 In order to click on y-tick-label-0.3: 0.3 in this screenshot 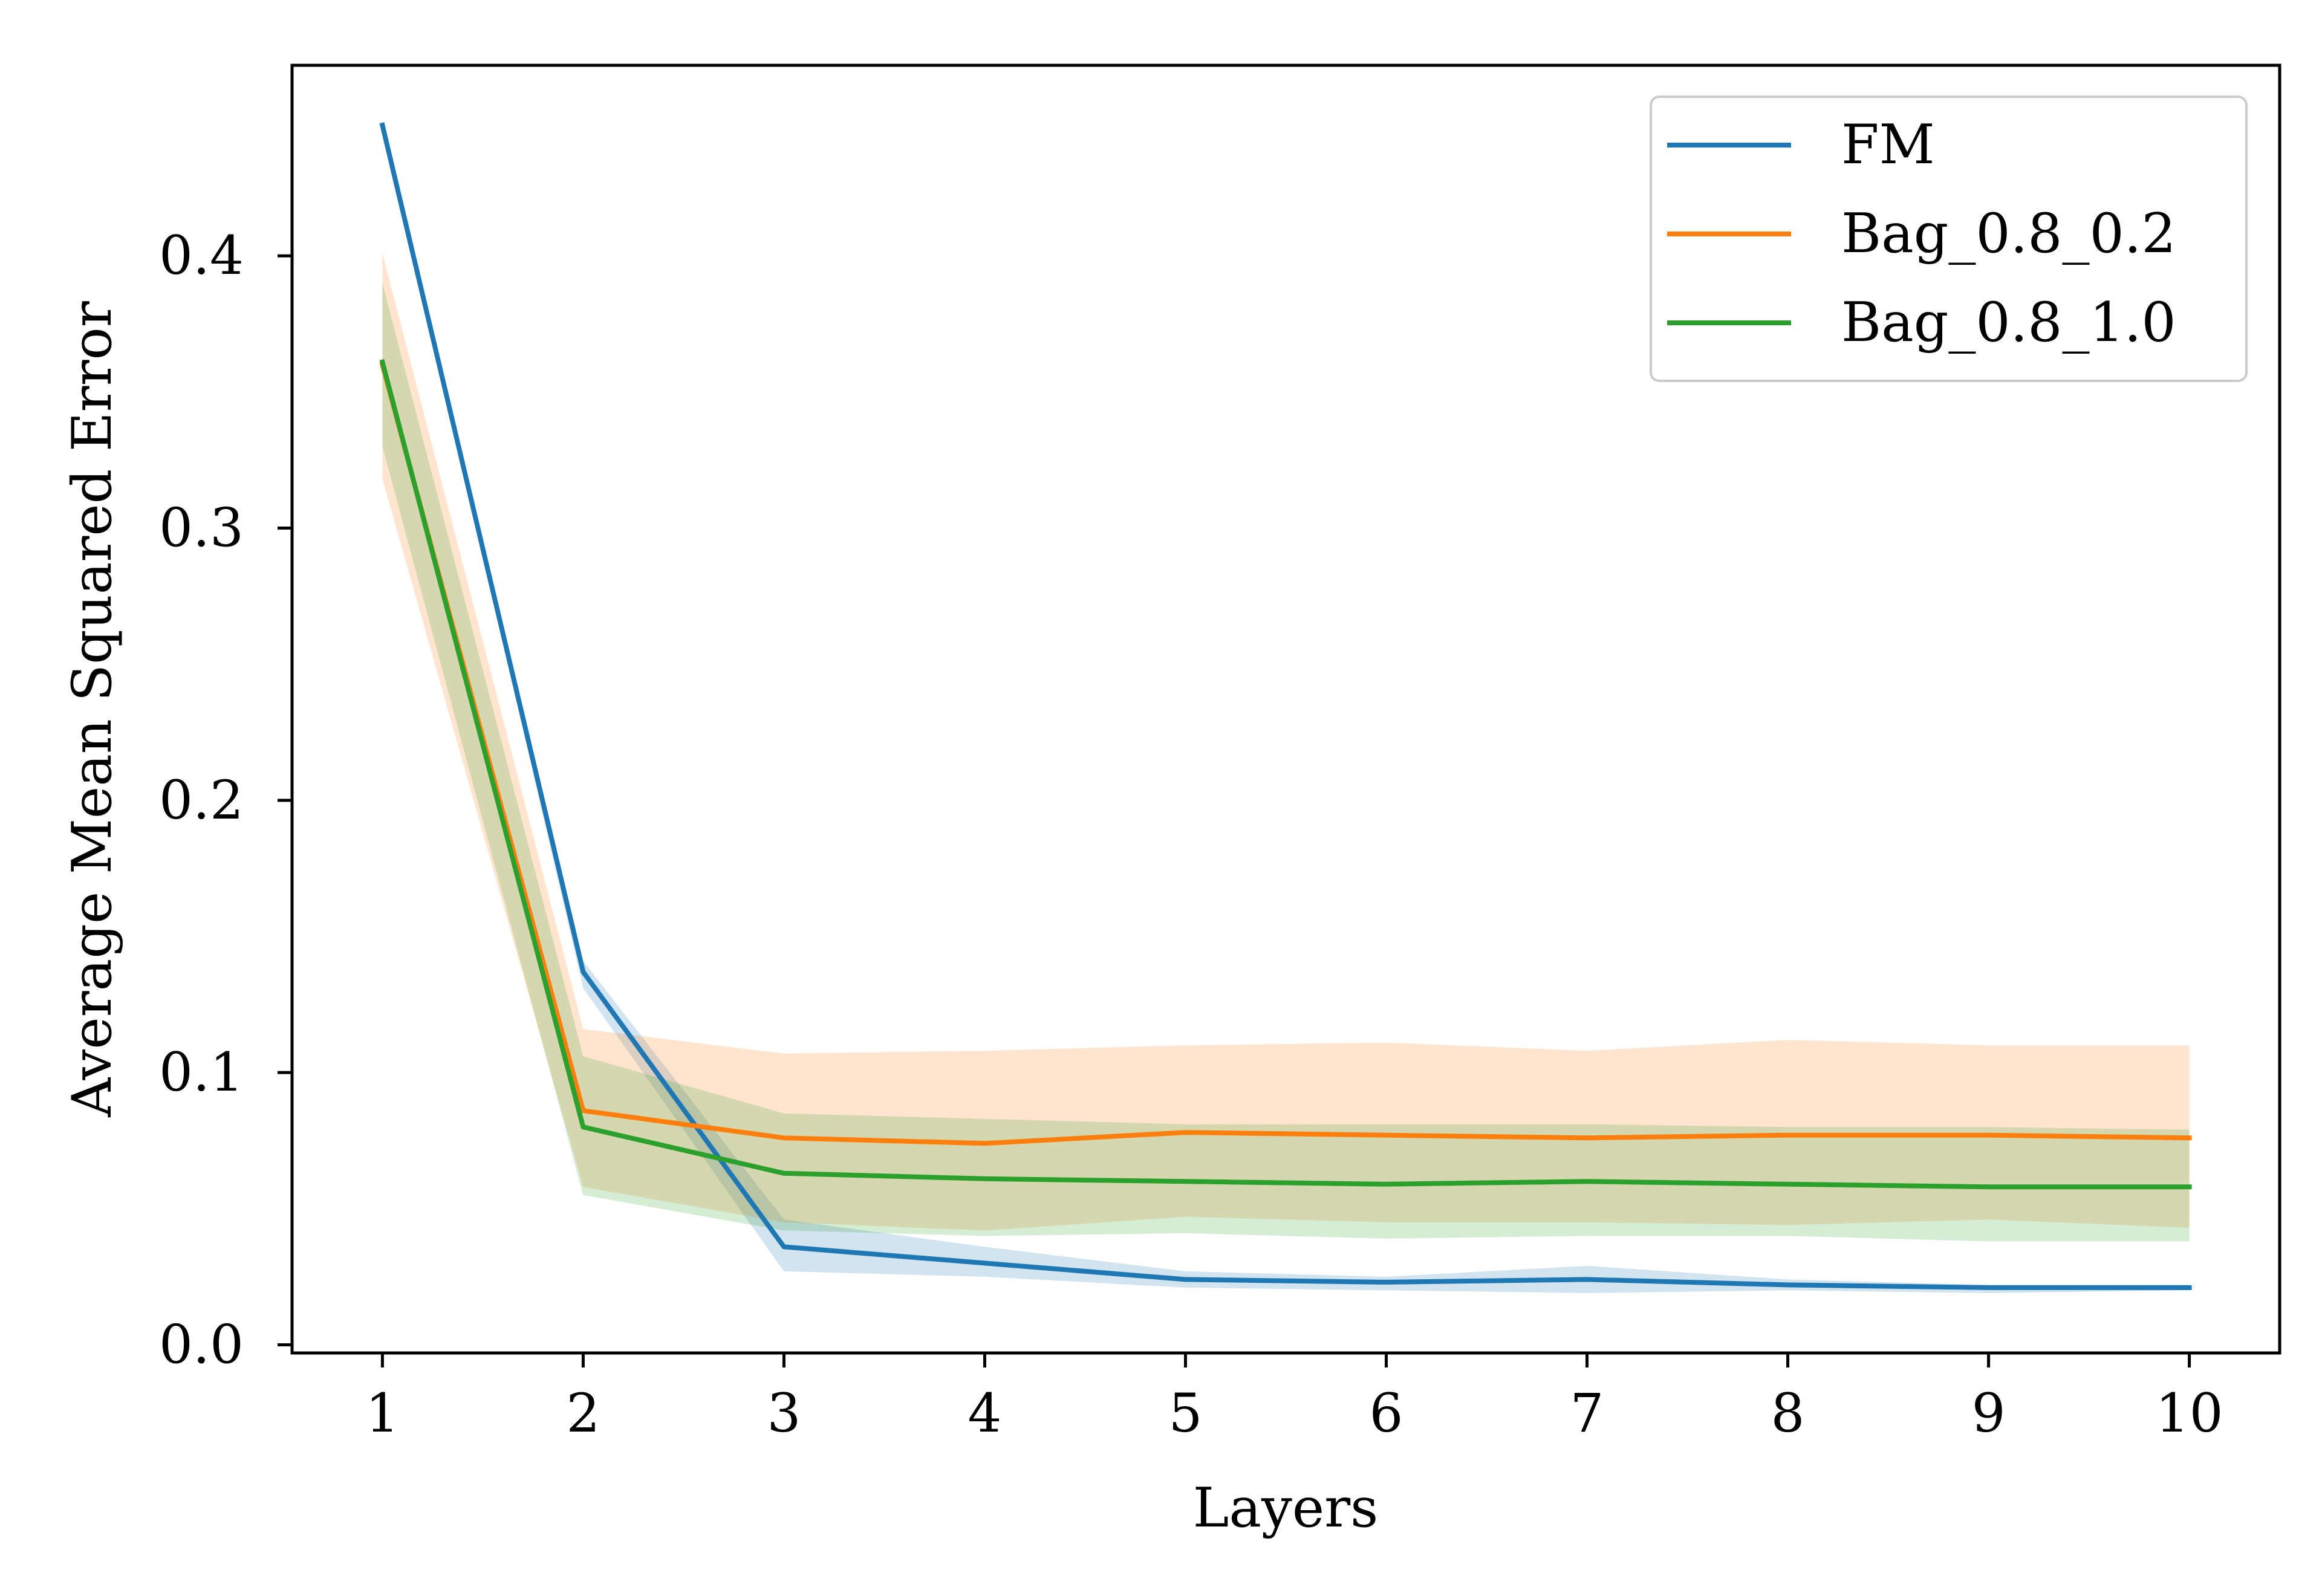, I will do `click(202, 528)`.